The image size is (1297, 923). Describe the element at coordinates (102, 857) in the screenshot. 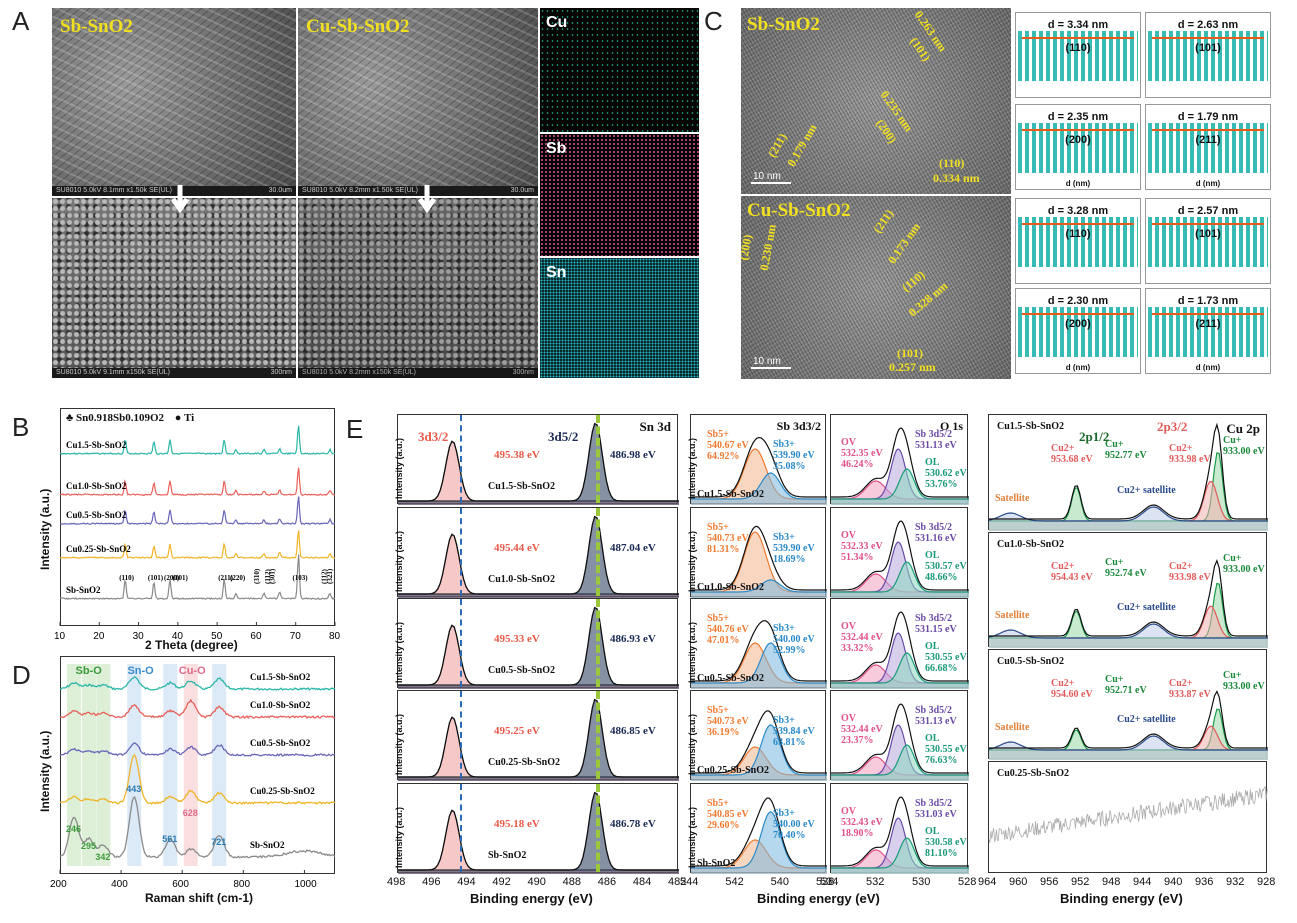

I see `raman-peak-label: 342` at that location.